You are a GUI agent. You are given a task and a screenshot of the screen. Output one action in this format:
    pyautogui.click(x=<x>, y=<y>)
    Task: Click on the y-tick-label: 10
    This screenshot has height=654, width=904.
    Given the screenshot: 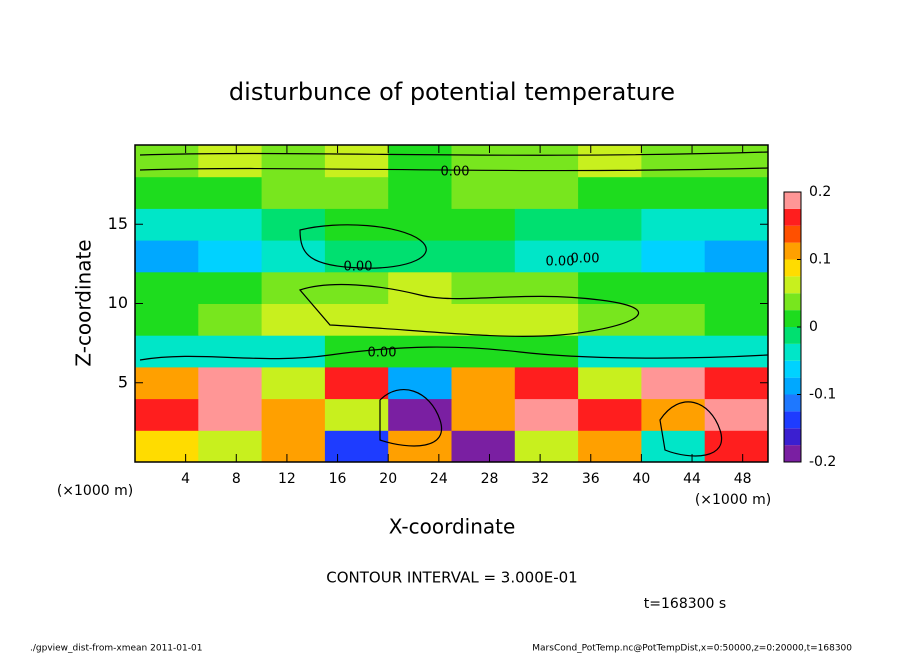 What is the action you would take?
    pyautogui.click(x=118, y=302)
    